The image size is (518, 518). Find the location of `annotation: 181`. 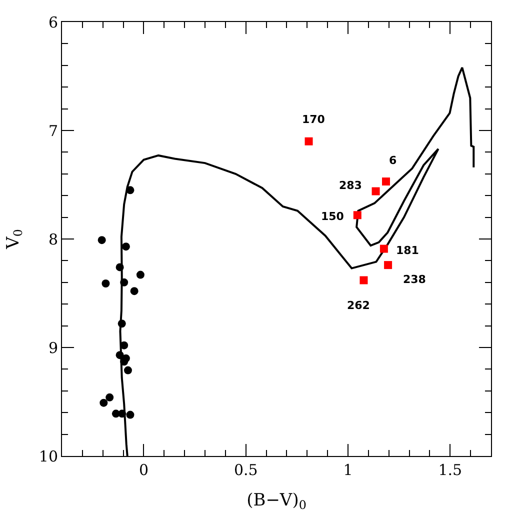

annotation: 181 is located at coordinates (407, 250).